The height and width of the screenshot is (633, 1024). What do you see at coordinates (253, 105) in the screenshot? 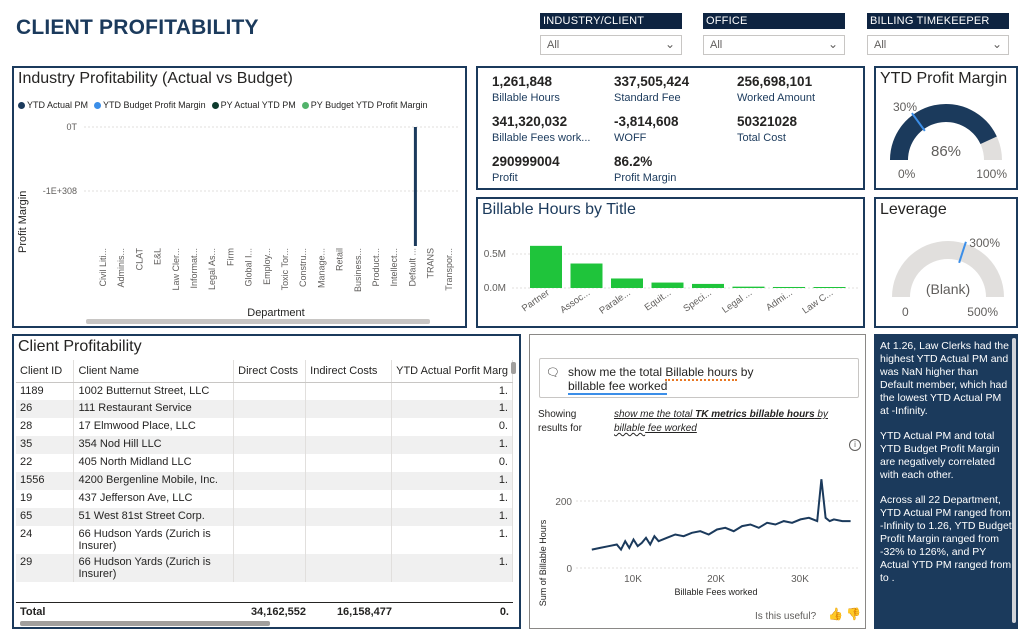
I see `legend-item: PY Actual YTD PM` at bounding box center [253, 105].